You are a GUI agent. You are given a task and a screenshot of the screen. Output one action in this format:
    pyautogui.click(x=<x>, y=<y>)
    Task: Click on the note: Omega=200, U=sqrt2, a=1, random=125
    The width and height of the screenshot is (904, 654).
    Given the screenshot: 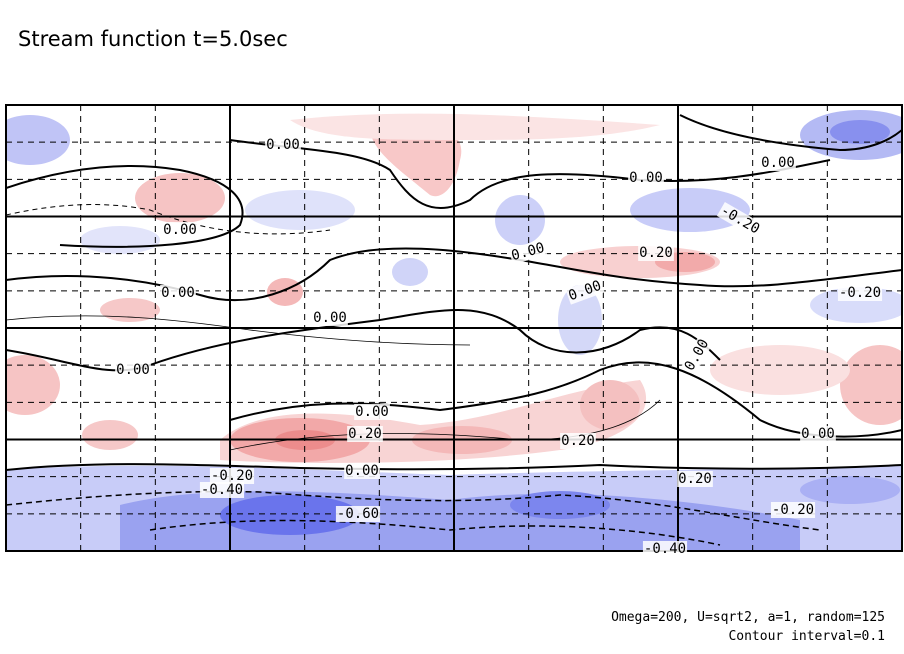 What is the action you would take?
    pyautogui.click(x=748, y=617)
    